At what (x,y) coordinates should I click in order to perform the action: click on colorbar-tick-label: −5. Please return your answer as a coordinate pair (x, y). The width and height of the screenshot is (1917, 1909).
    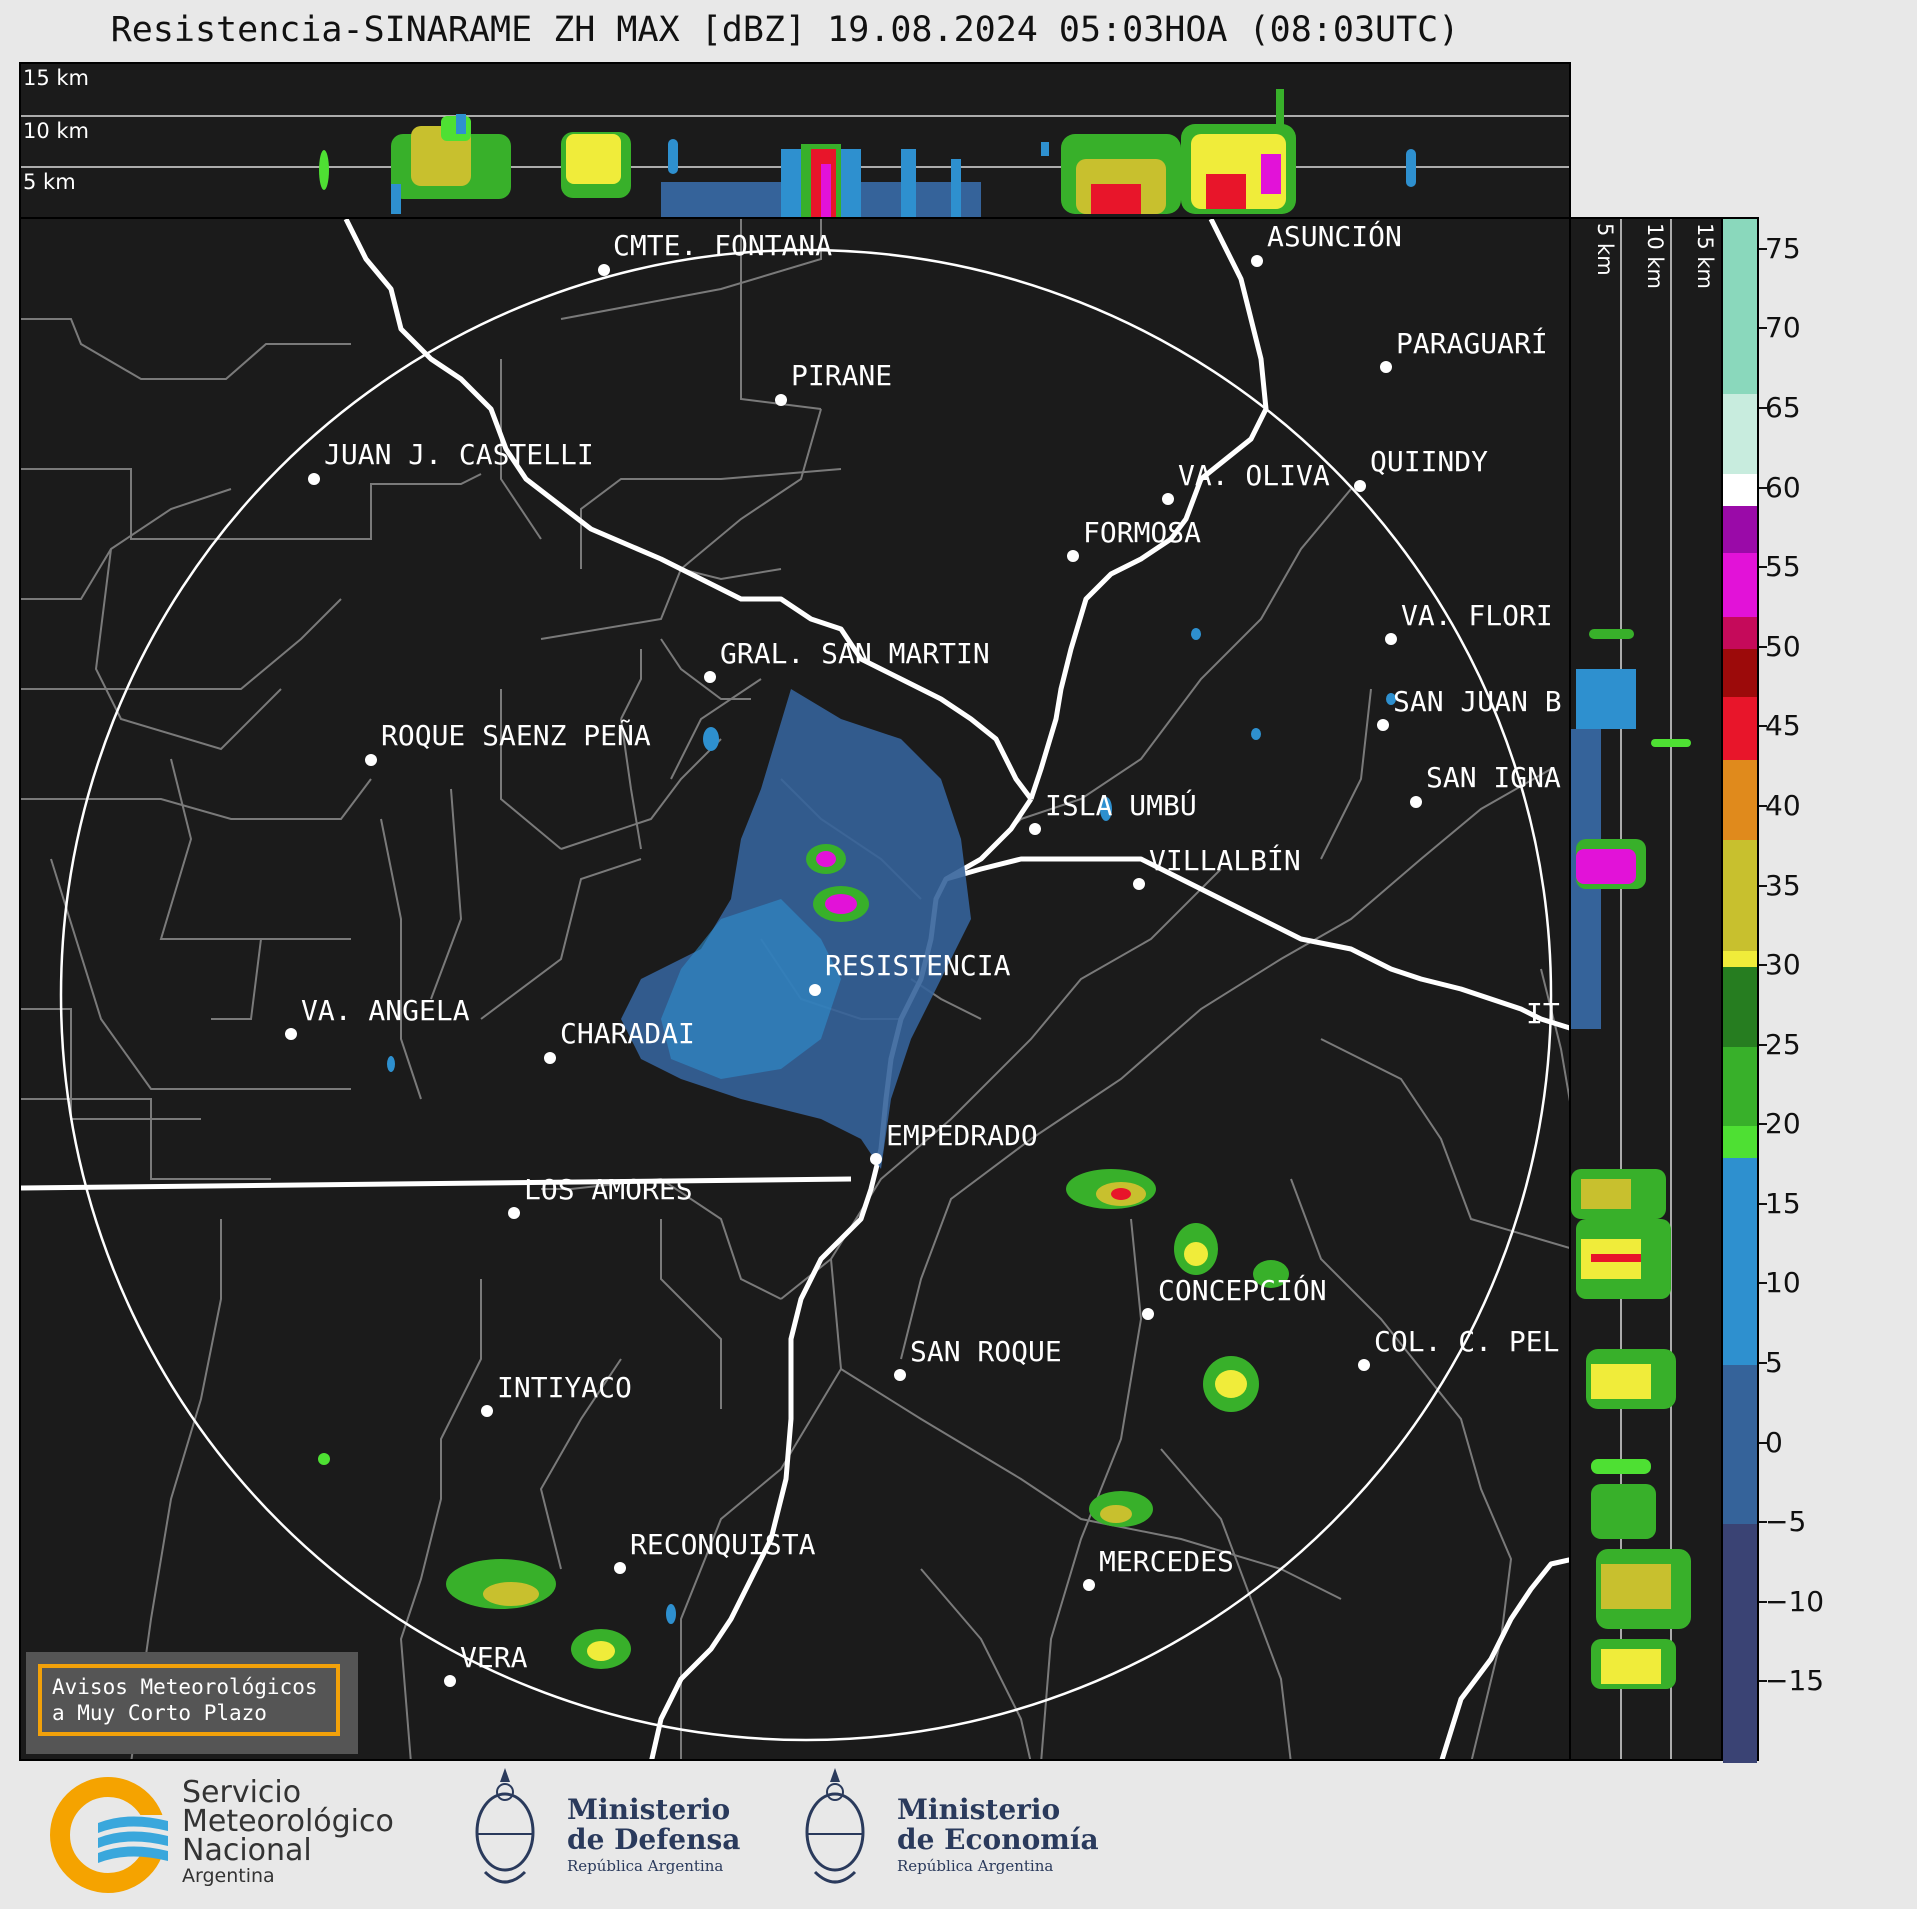
    Looking at the image, I should click on (1786, 1522).